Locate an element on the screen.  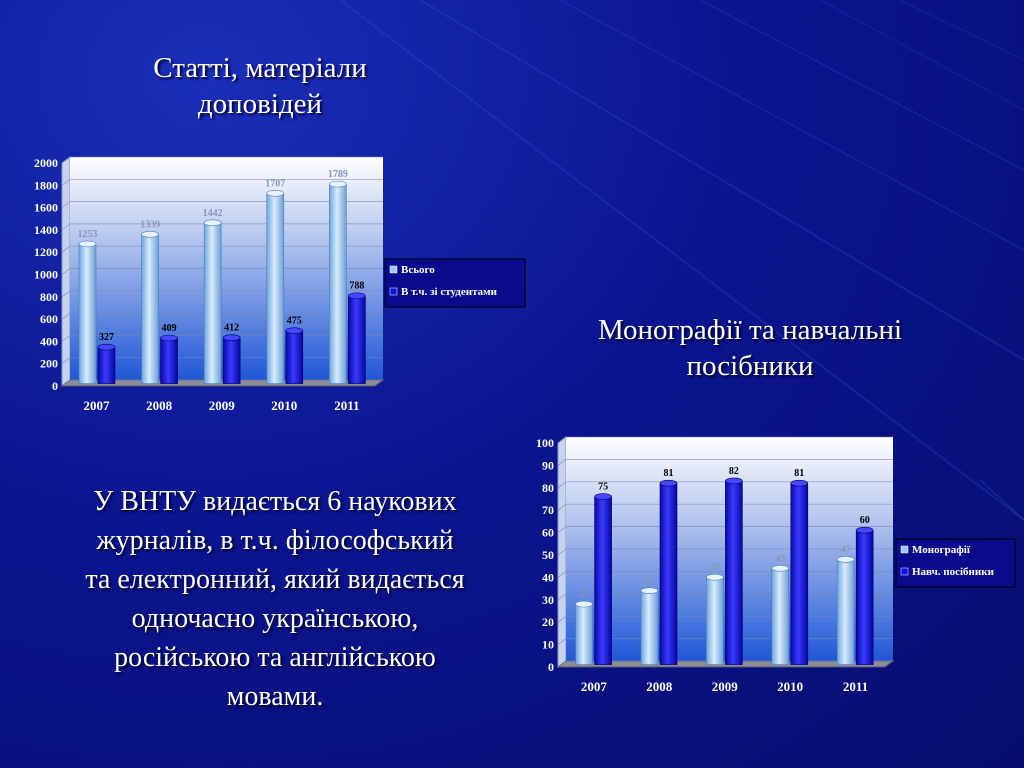
chart2-title-line1: Монографії та навчальні is located at coordinates (750, 330).